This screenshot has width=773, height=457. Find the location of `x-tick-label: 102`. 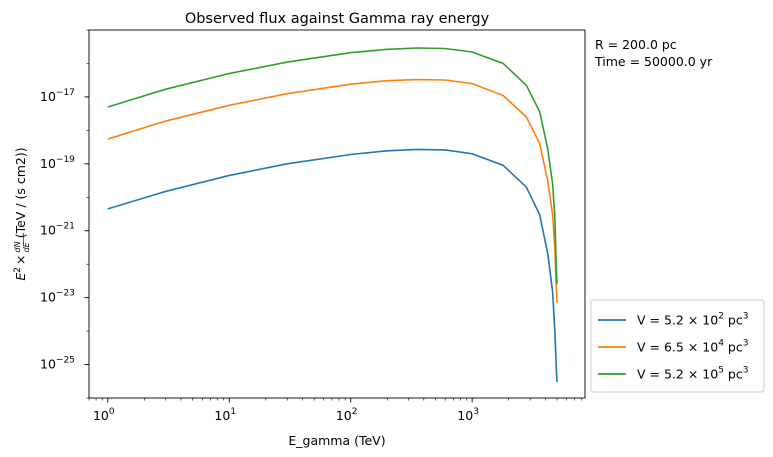

x-tick-label: 102 is located at coordinates (347, 415).